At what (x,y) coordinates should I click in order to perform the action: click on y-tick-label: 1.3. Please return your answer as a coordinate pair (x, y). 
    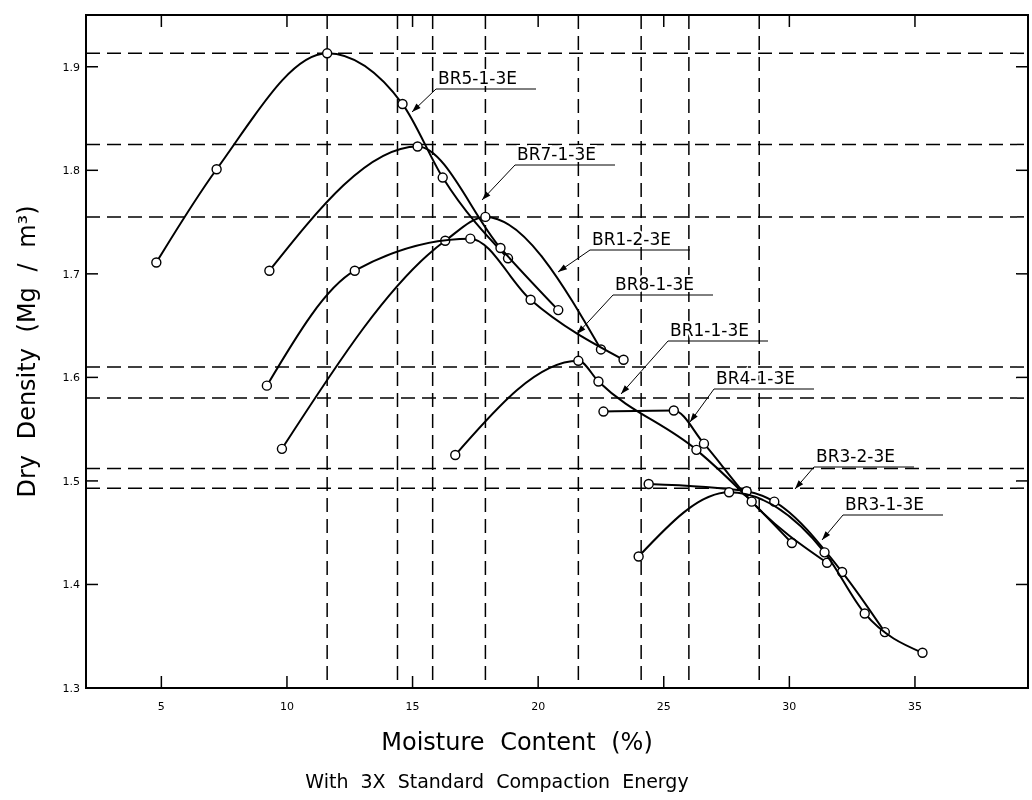
    Looking at the image, I should click on (71, 688).